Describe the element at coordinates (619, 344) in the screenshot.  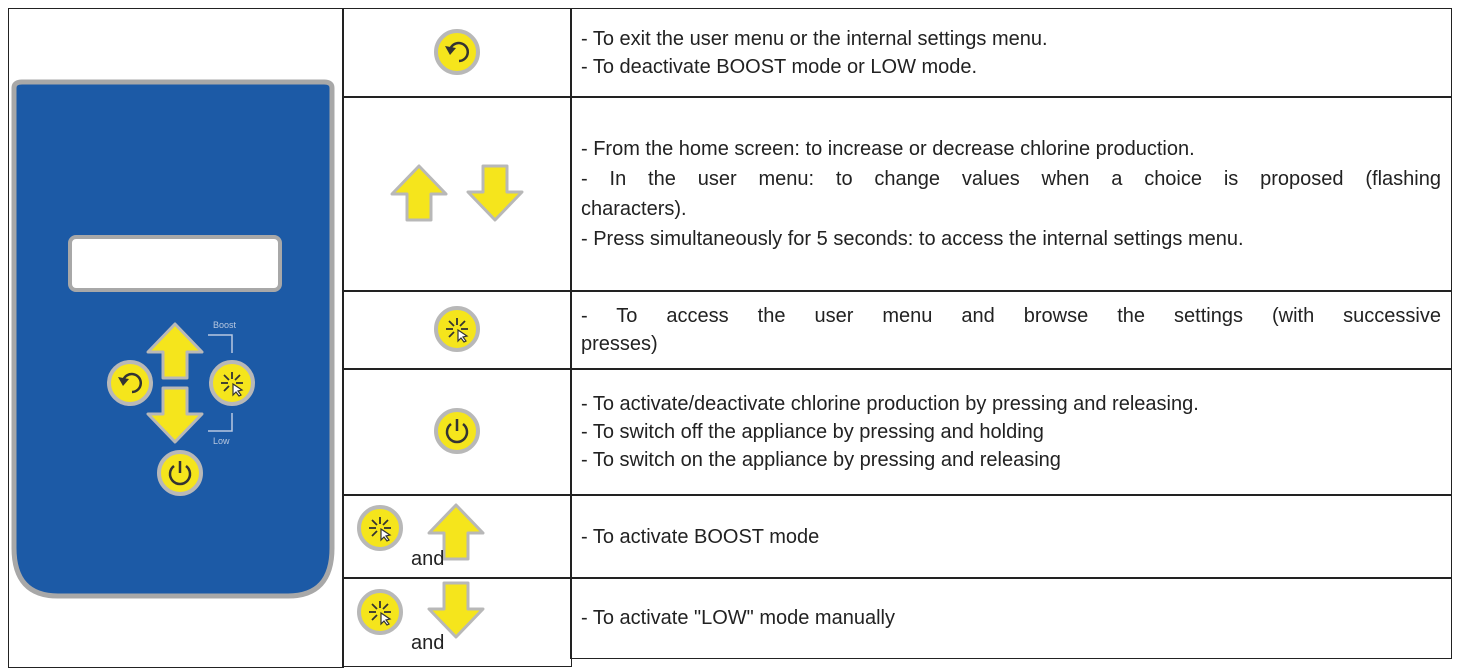
I see `text-line: presses)` at that location.